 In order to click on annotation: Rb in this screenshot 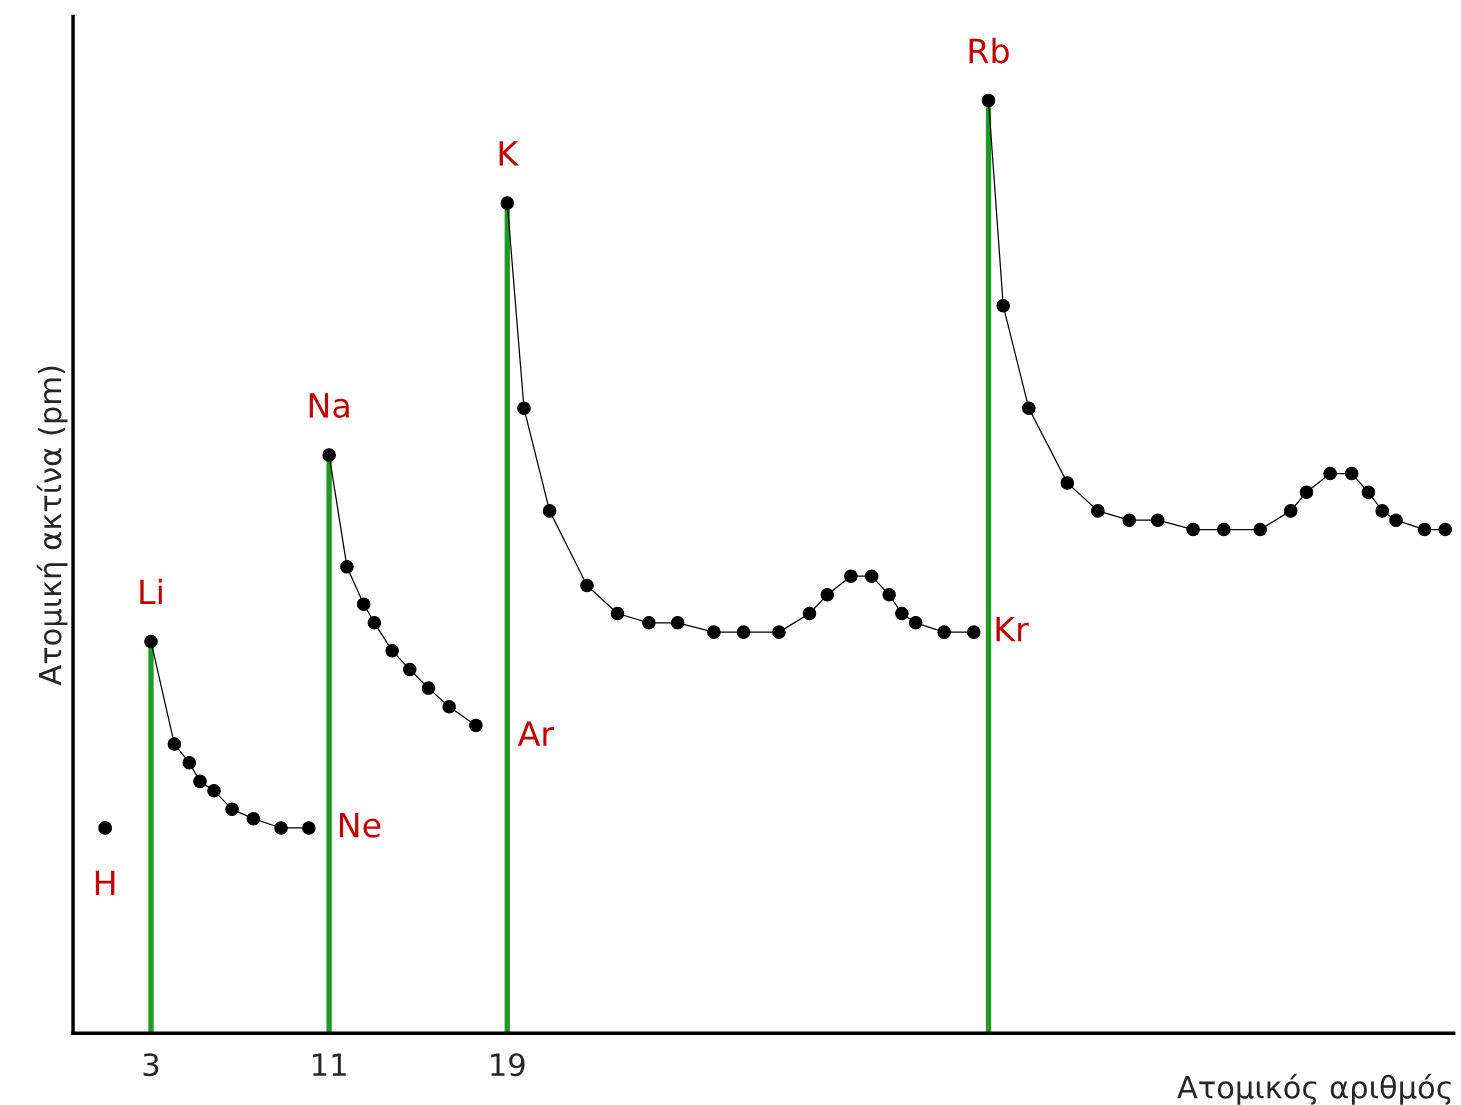, I will do `click(989, 50)`.